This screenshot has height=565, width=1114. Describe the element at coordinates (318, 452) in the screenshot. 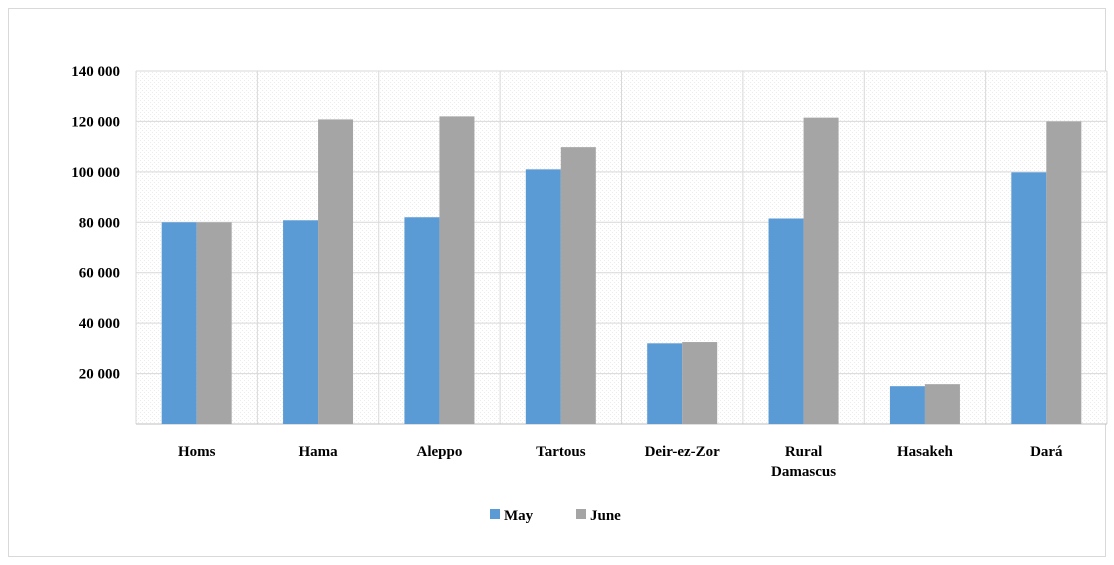

I see `x-tick-label: Hama` at that location.